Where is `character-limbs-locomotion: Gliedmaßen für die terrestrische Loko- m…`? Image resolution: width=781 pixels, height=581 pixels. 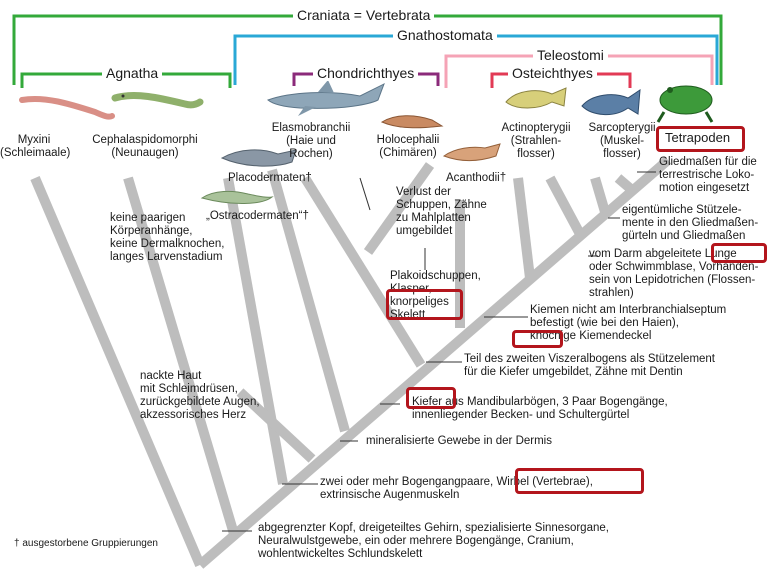 character-limbs-locomotion: Gliedmaßen für die terrestrische Loko- m… is located at coordinates (708, 175).